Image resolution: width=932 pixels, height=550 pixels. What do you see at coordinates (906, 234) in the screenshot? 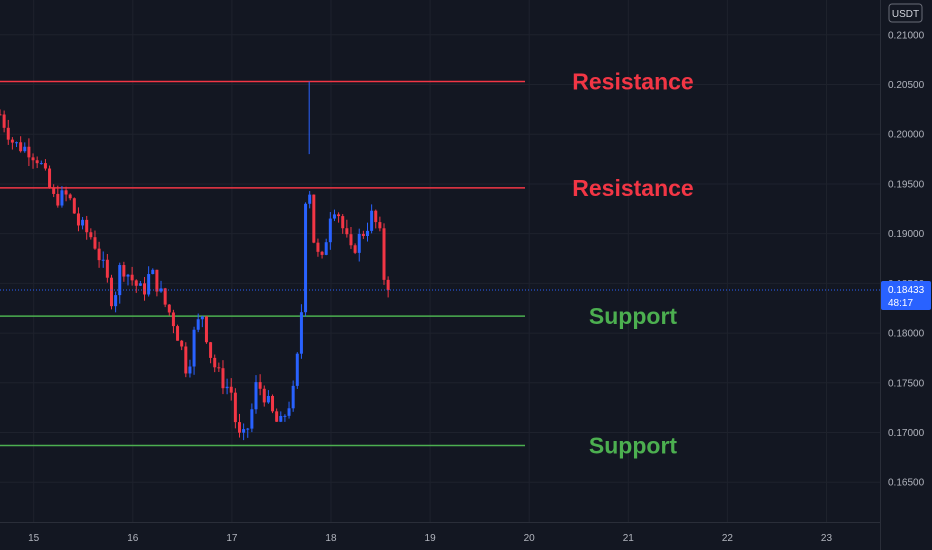
I see `y-tick-label: 0.19000` at bounding box center [906, 234].